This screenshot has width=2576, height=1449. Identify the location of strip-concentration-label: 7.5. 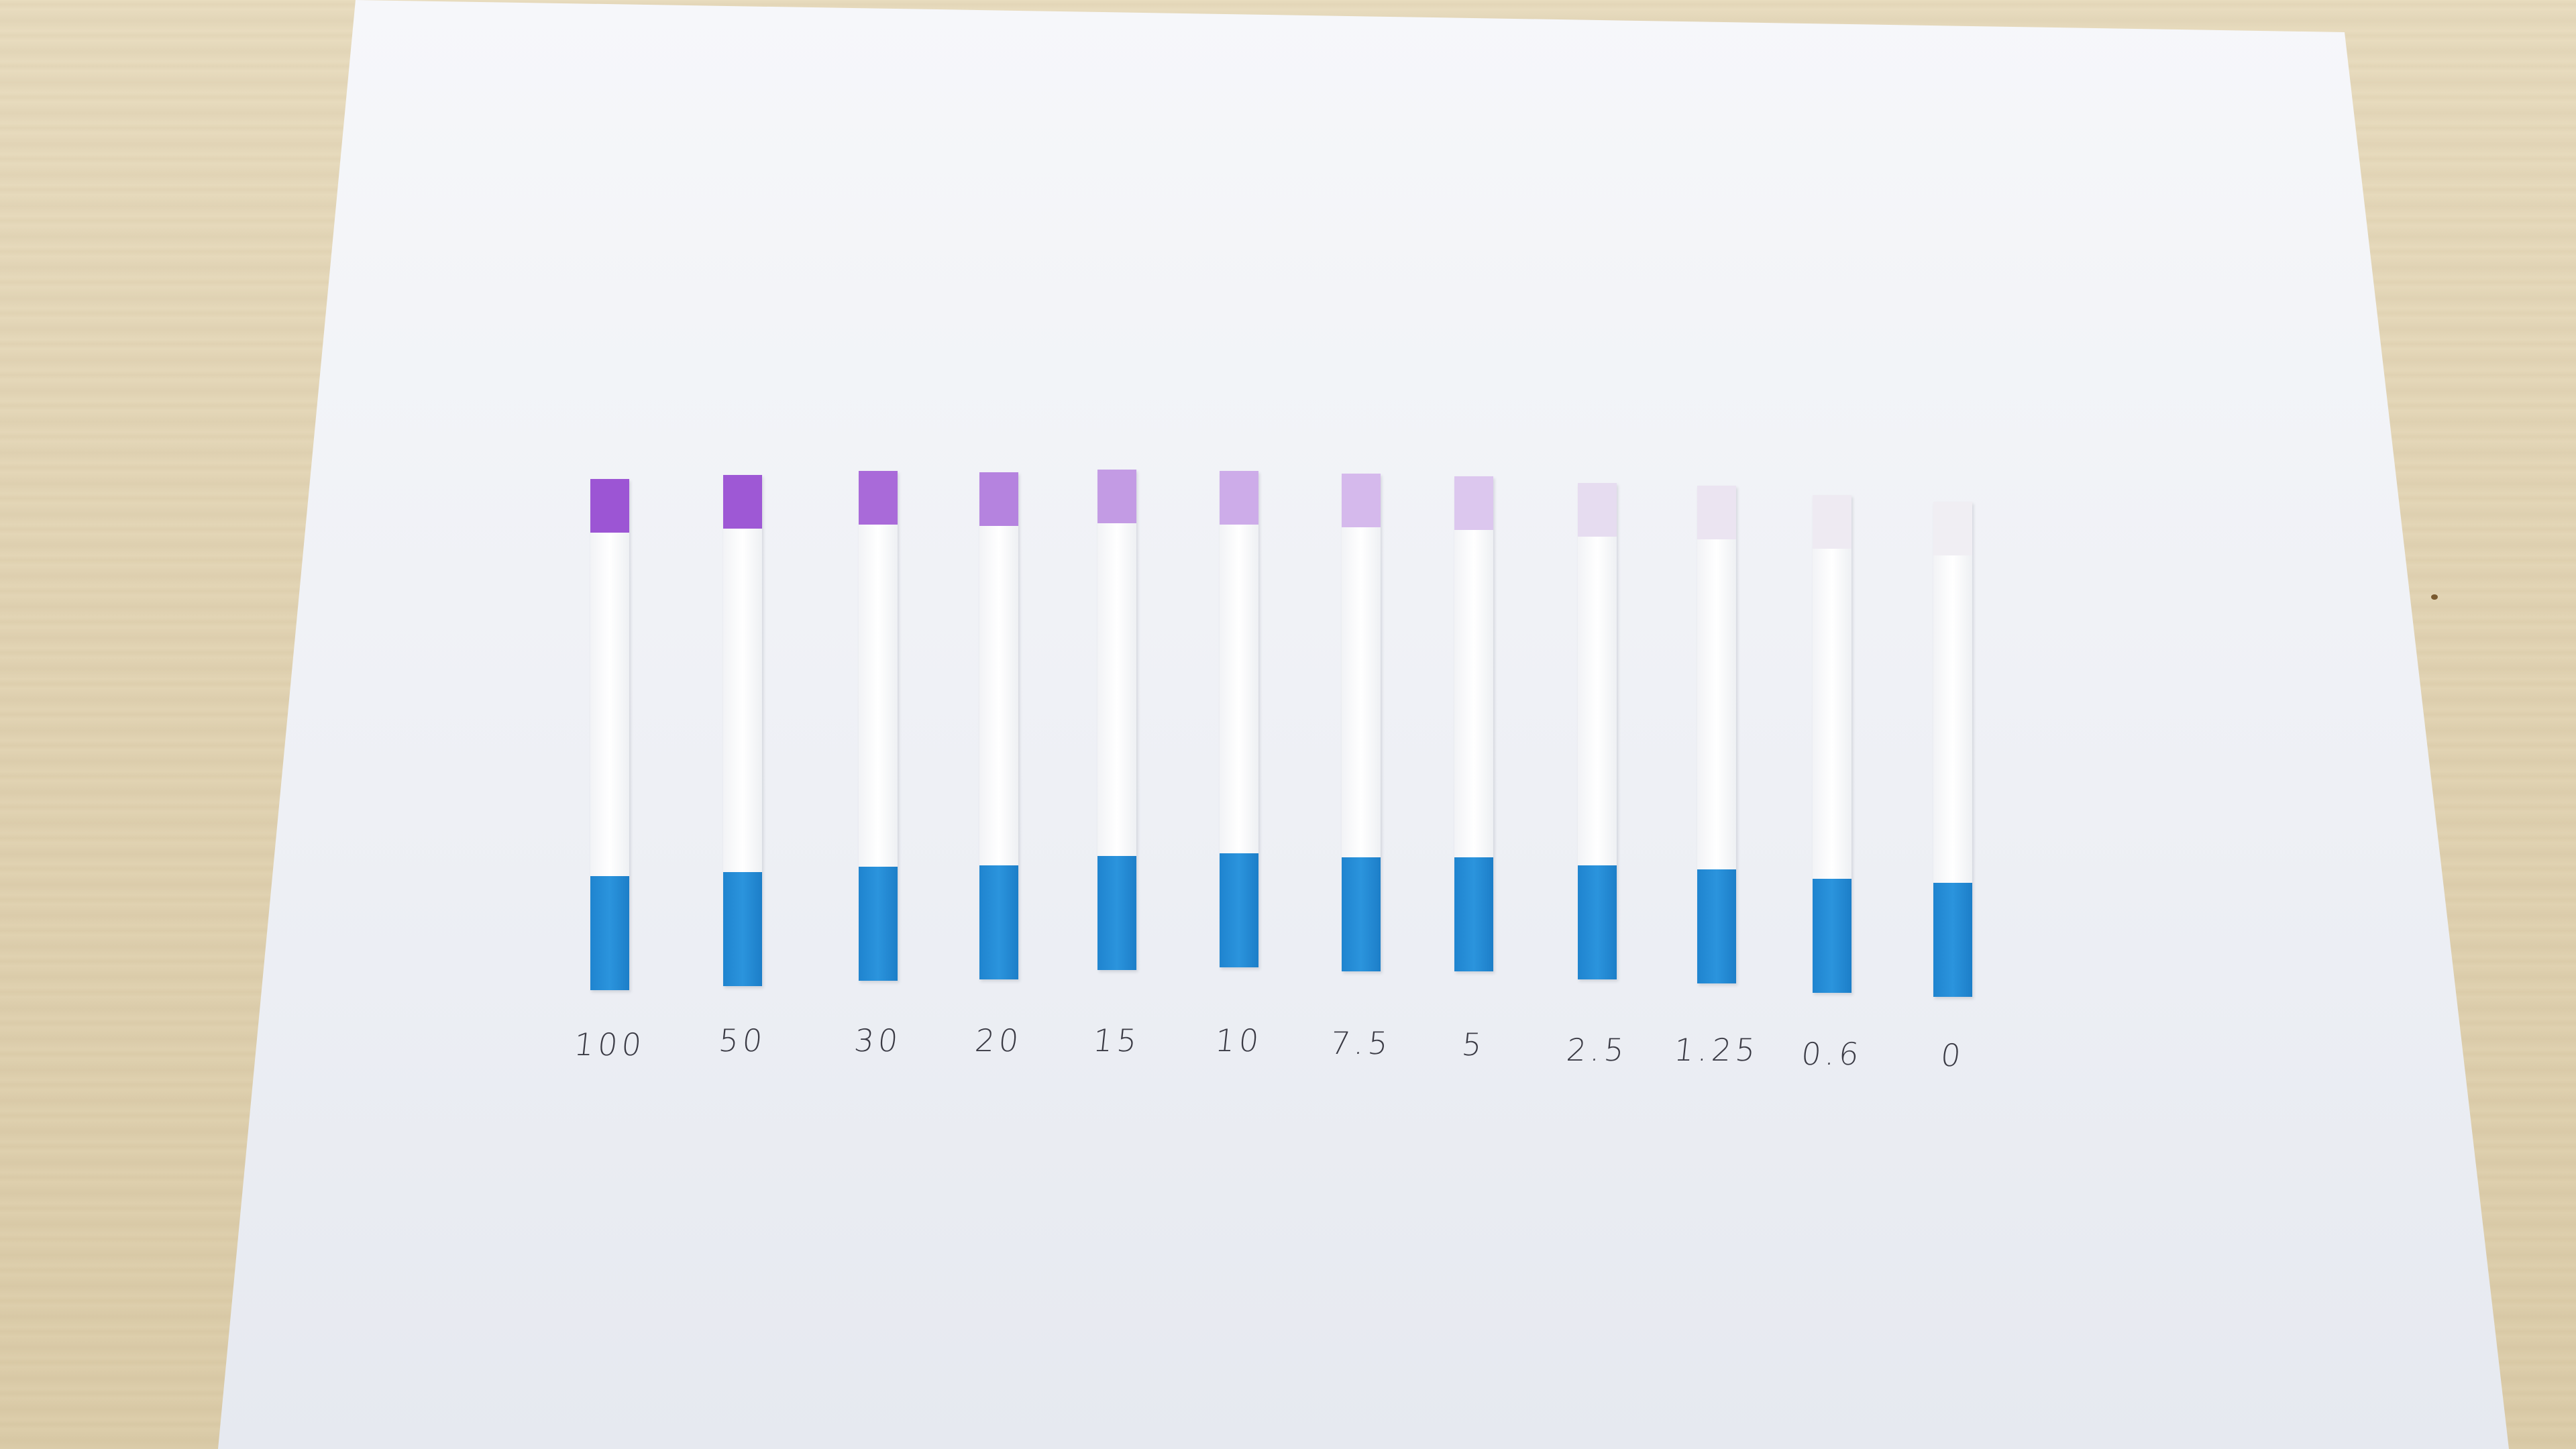
(1361, 1043).